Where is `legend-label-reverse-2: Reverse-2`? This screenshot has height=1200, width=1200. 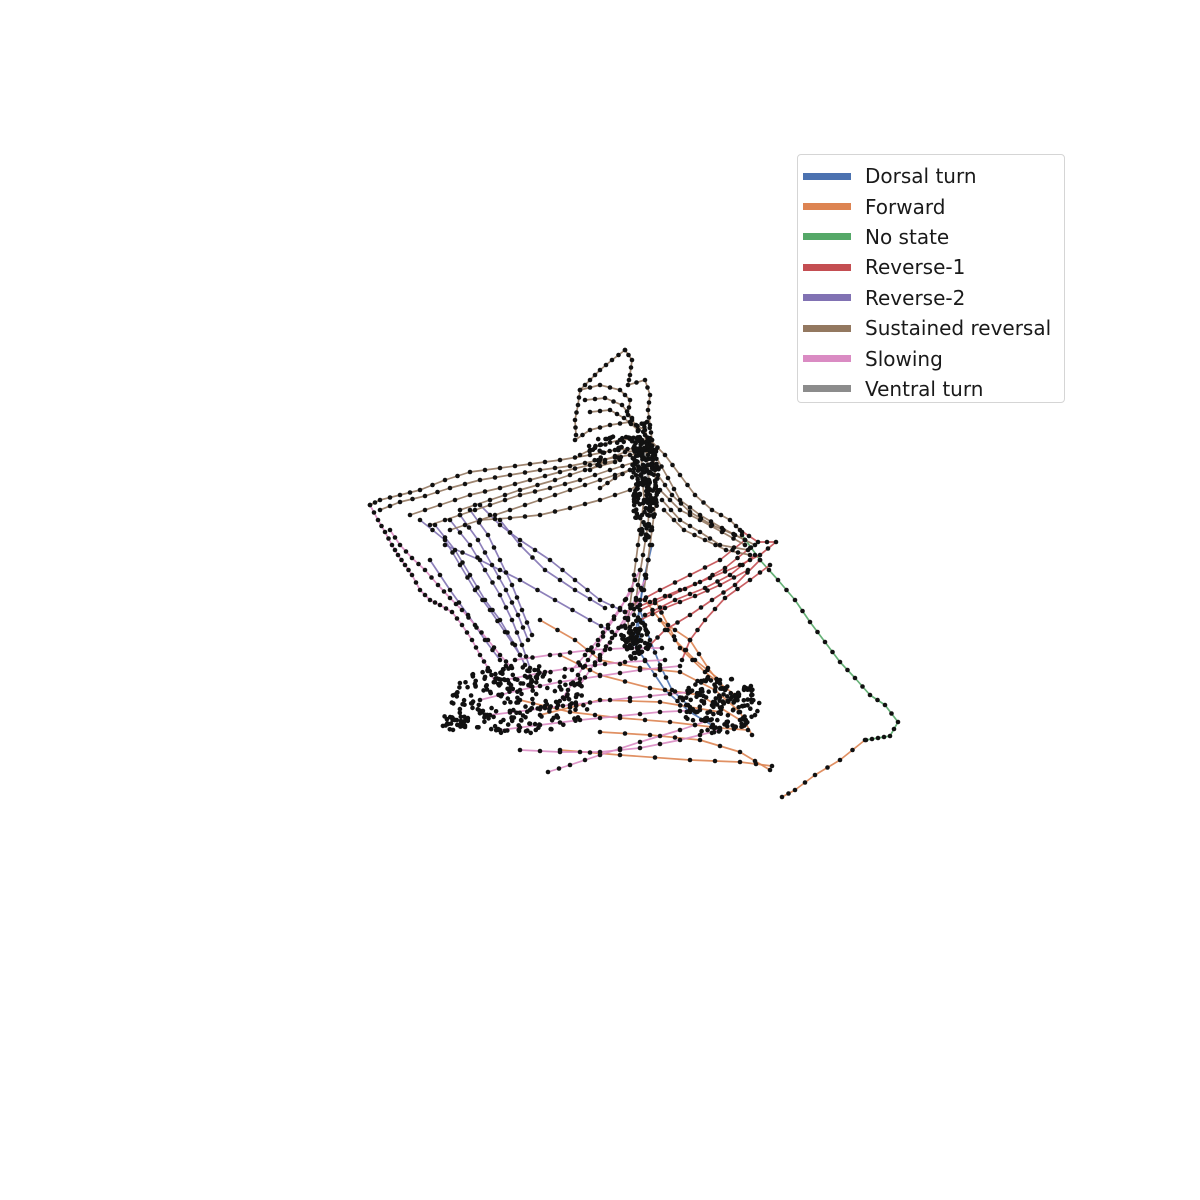
legend-label-reverse-2: Reverse-2 is located at coordinates (915, 297).